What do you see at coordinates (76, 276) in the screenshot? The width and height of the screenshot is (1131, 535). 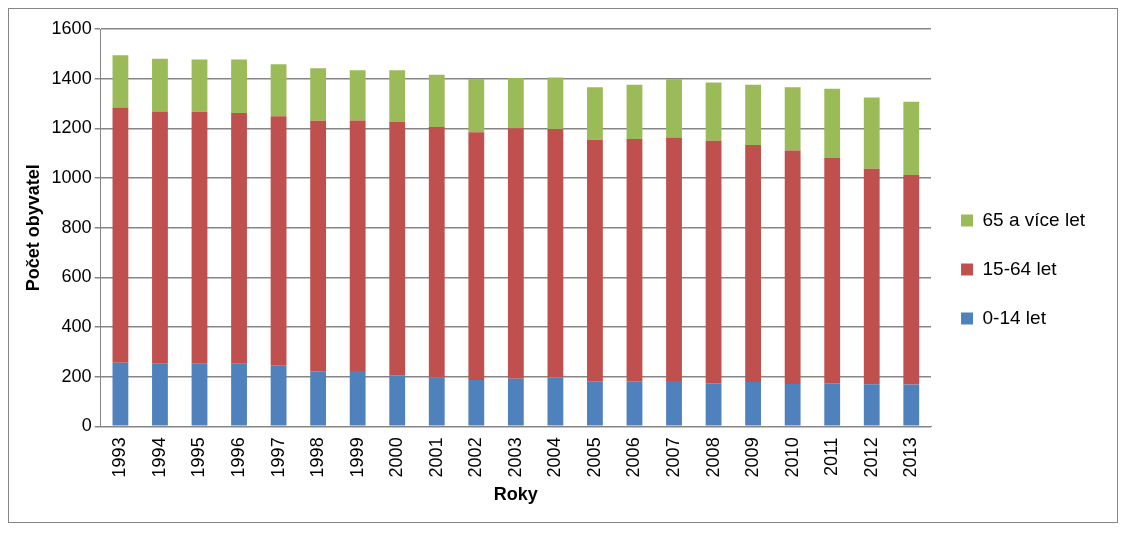 I see `y-tick-label: 600` at bounding box center [76, 276].